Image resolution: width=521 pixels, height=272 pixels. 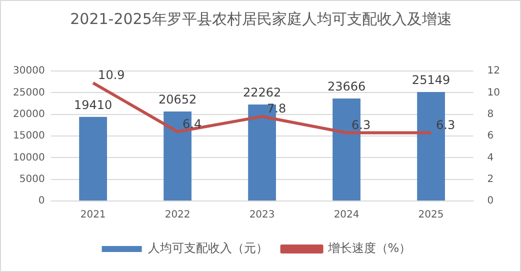 I want to click on y2-tick-label: 10, so click(x=493, y=92).